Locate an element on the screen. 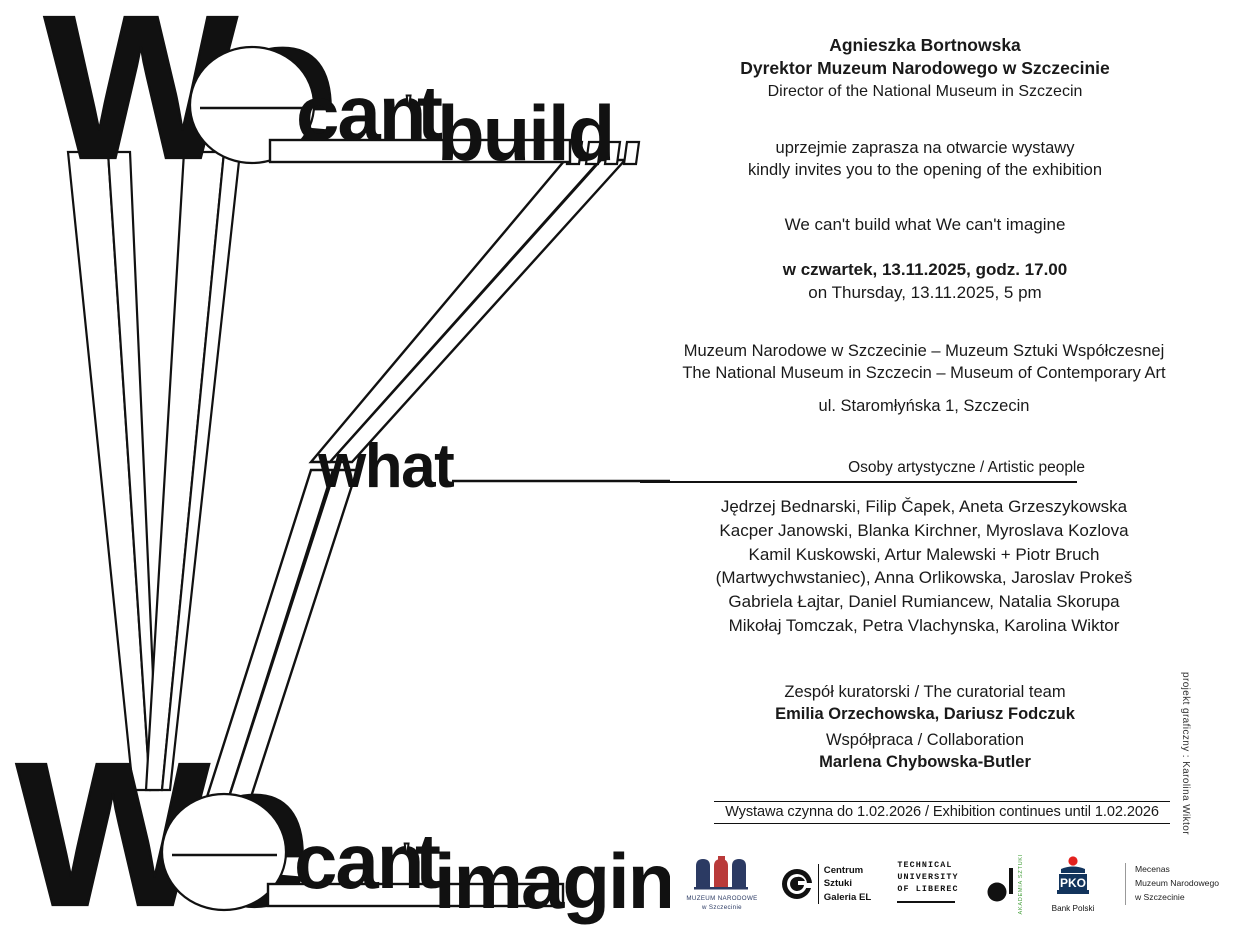 The height and width of the screenshot is (933, 1244). curators-heading: Zespół kuratorski / The curatorial team is located at coordinates (925, 692).